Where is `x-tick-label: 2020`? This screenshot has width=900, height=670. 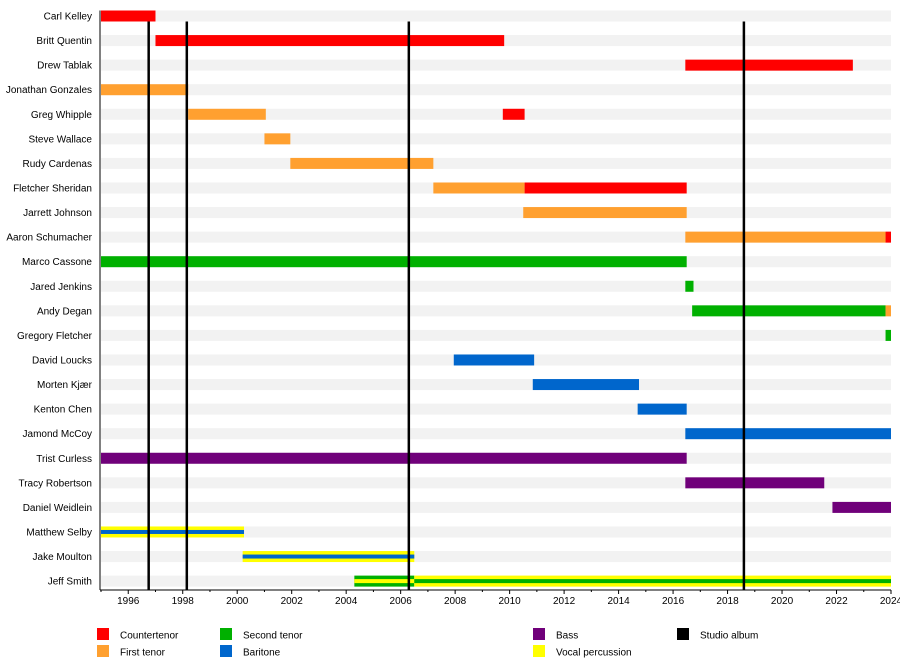 x-tick-label: 2020 is located at coordinates (782, 601).